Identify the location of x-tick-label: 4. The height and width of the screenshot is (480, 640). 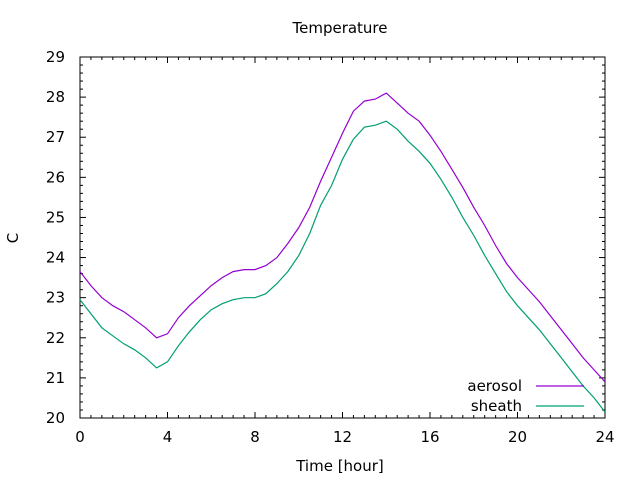
(168, 437).